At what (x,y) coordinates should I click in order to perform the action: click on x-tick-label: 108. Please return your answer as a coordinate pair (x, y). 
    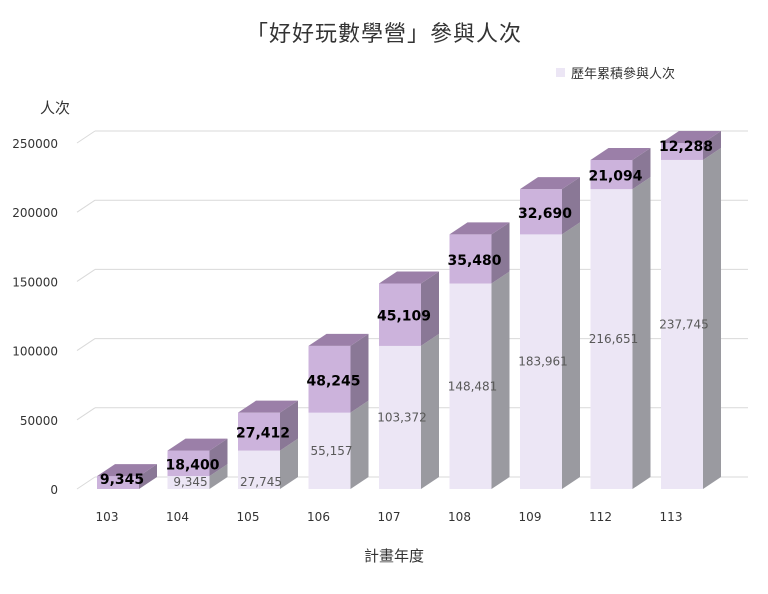
    Looking at the image, I should click on (459, 517).